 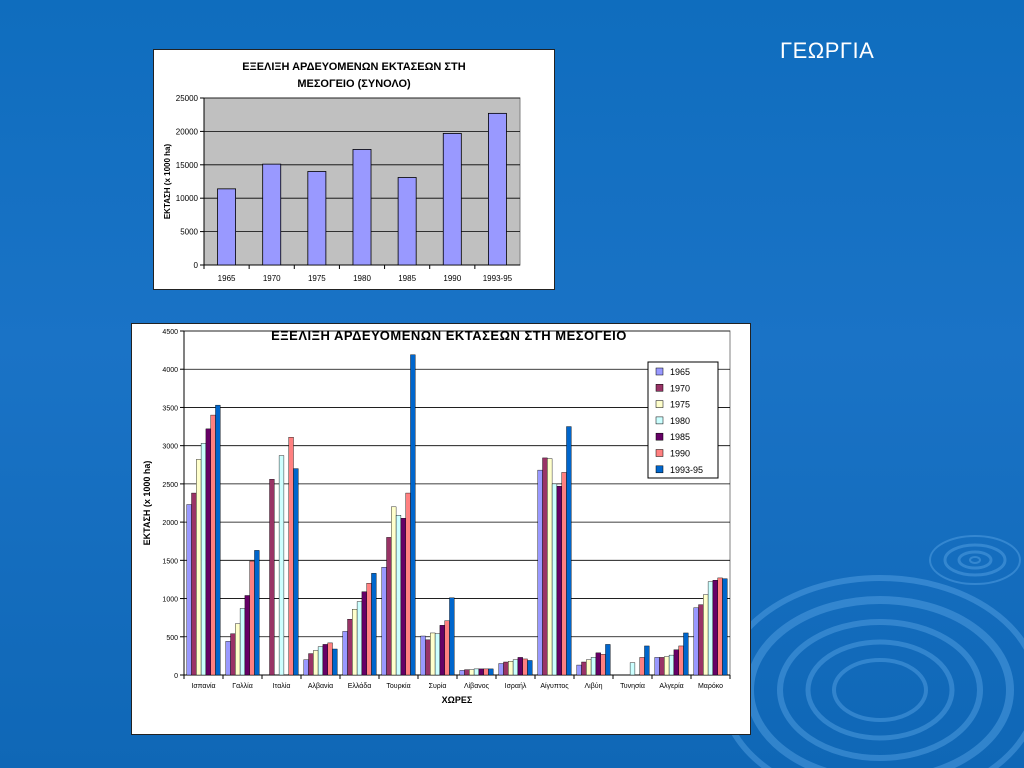 What do you see at coordinates (360, 686) in the screenshot?
I see `x-tick-label: Ελλάδα` at bounding box center [360, 686].